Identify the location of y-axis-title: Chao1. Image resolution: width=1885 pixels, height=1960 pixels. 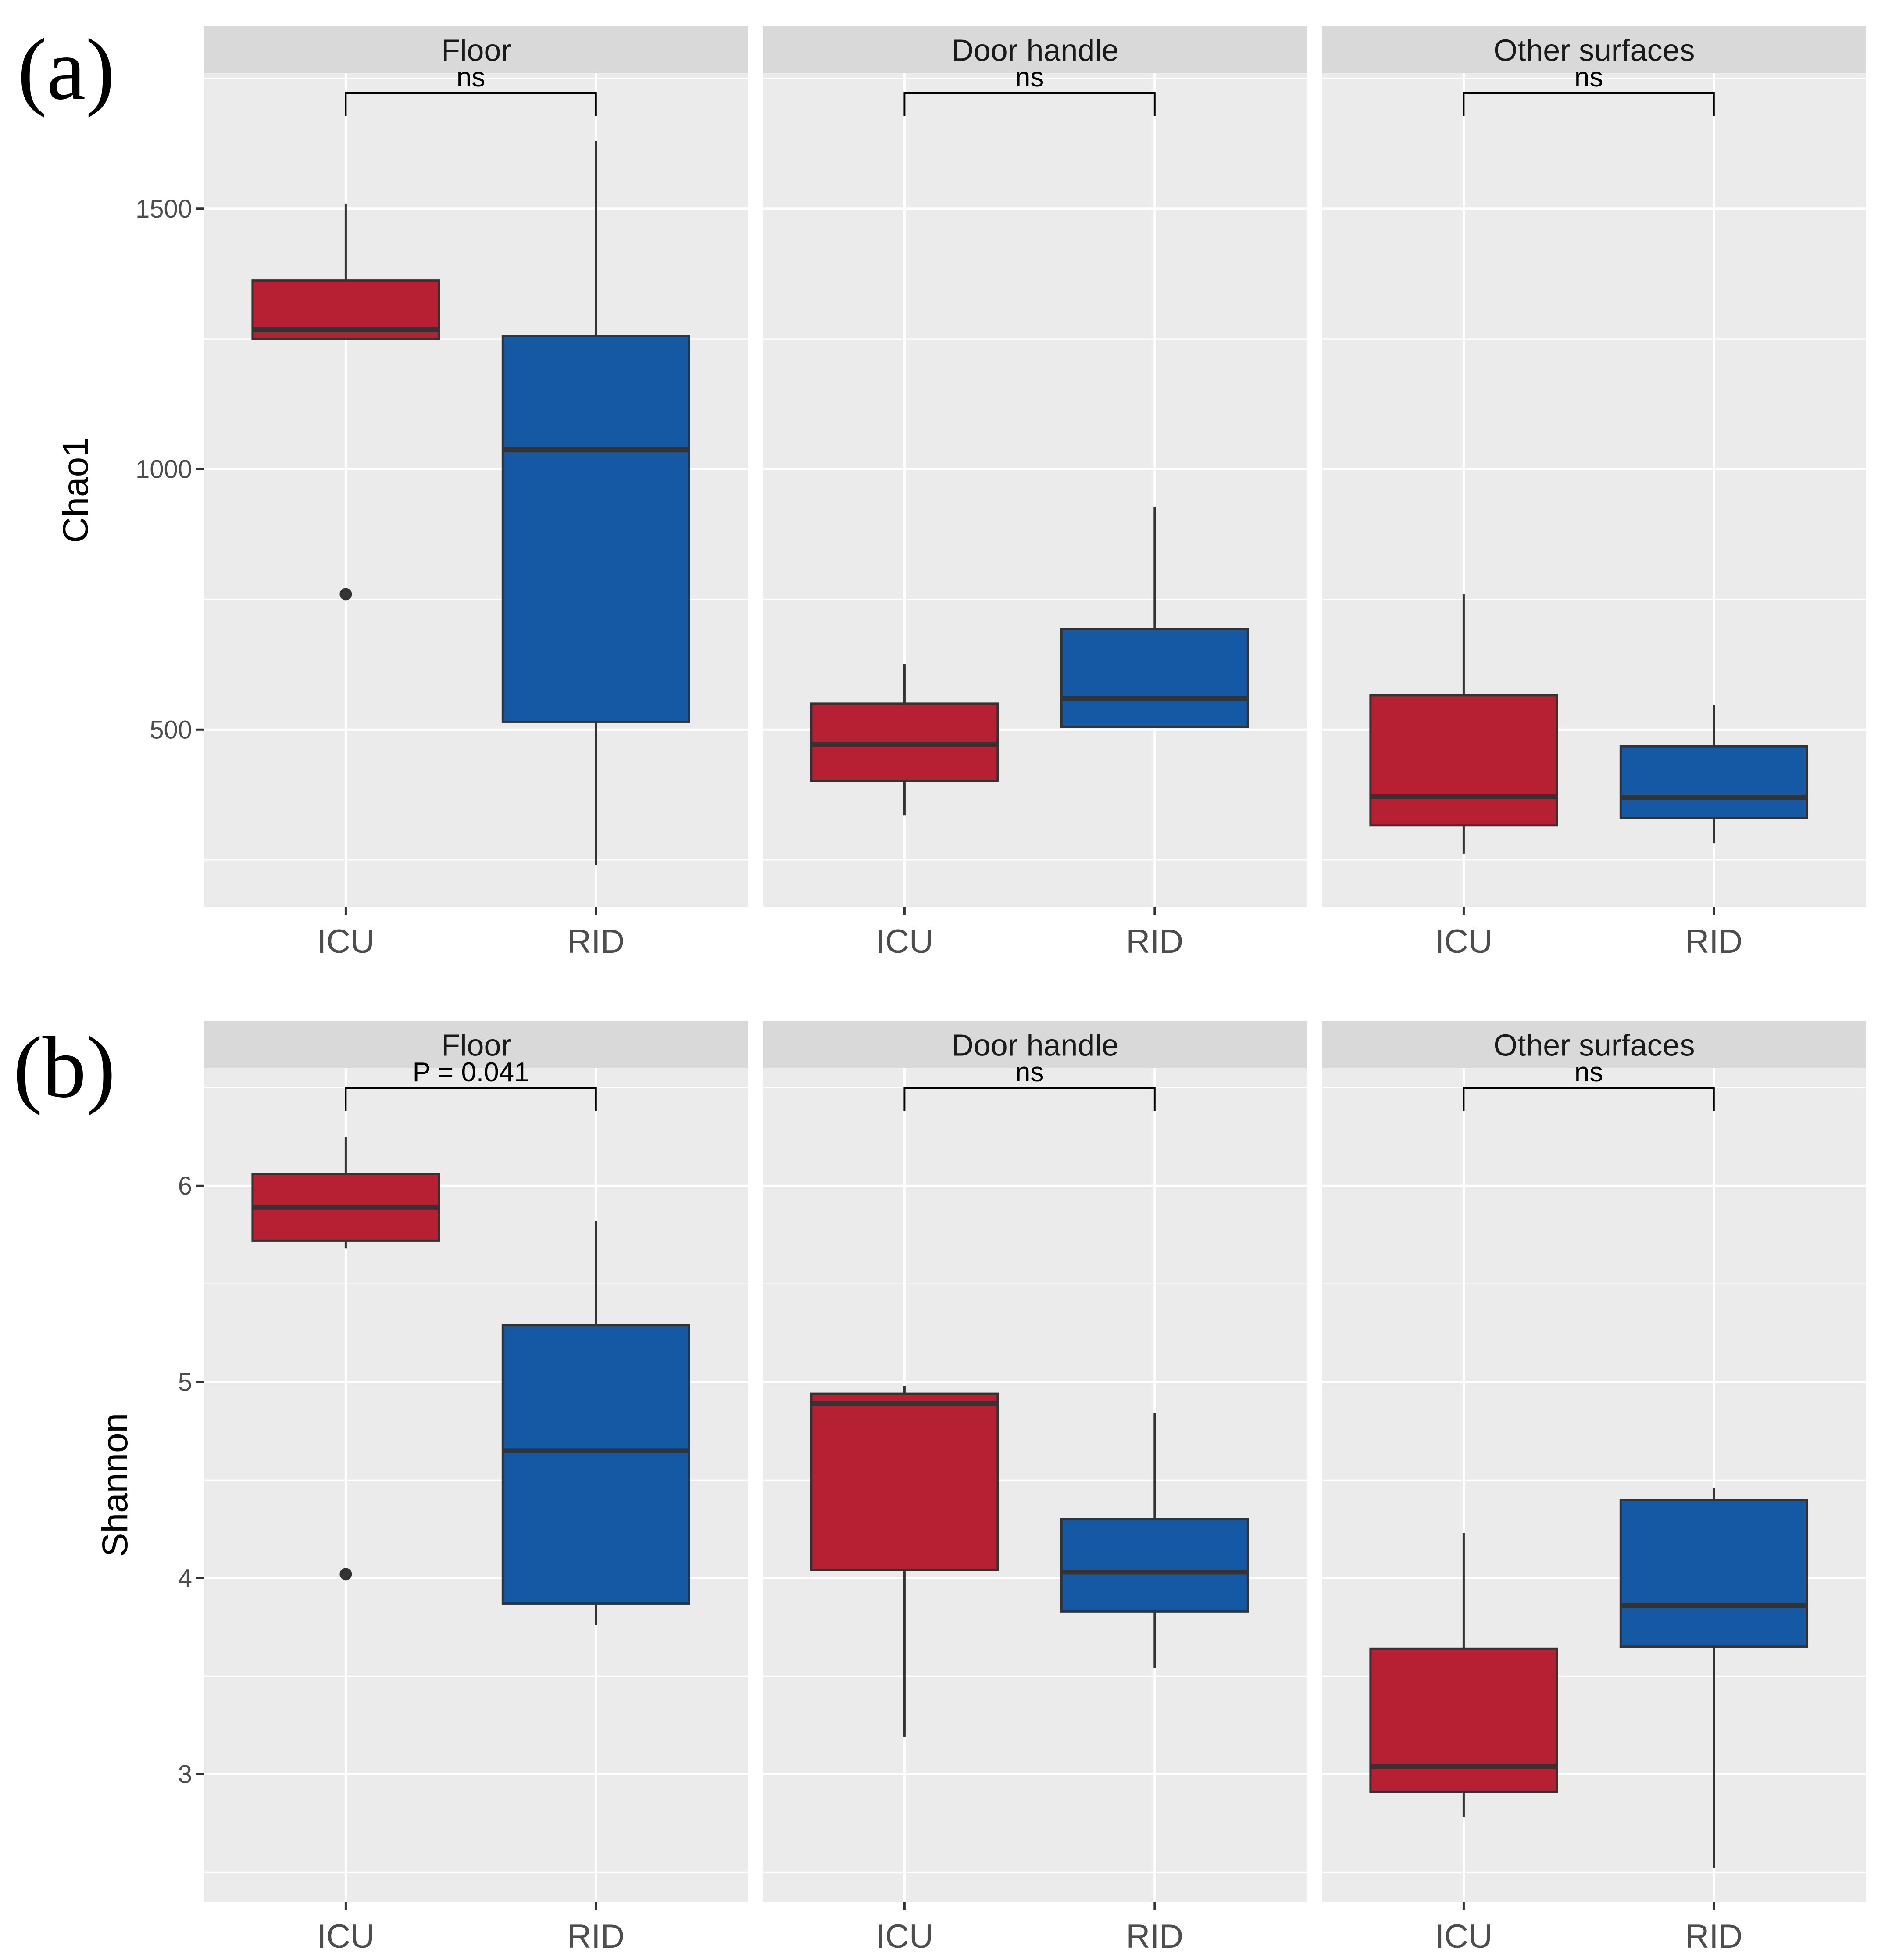
(76, 490).